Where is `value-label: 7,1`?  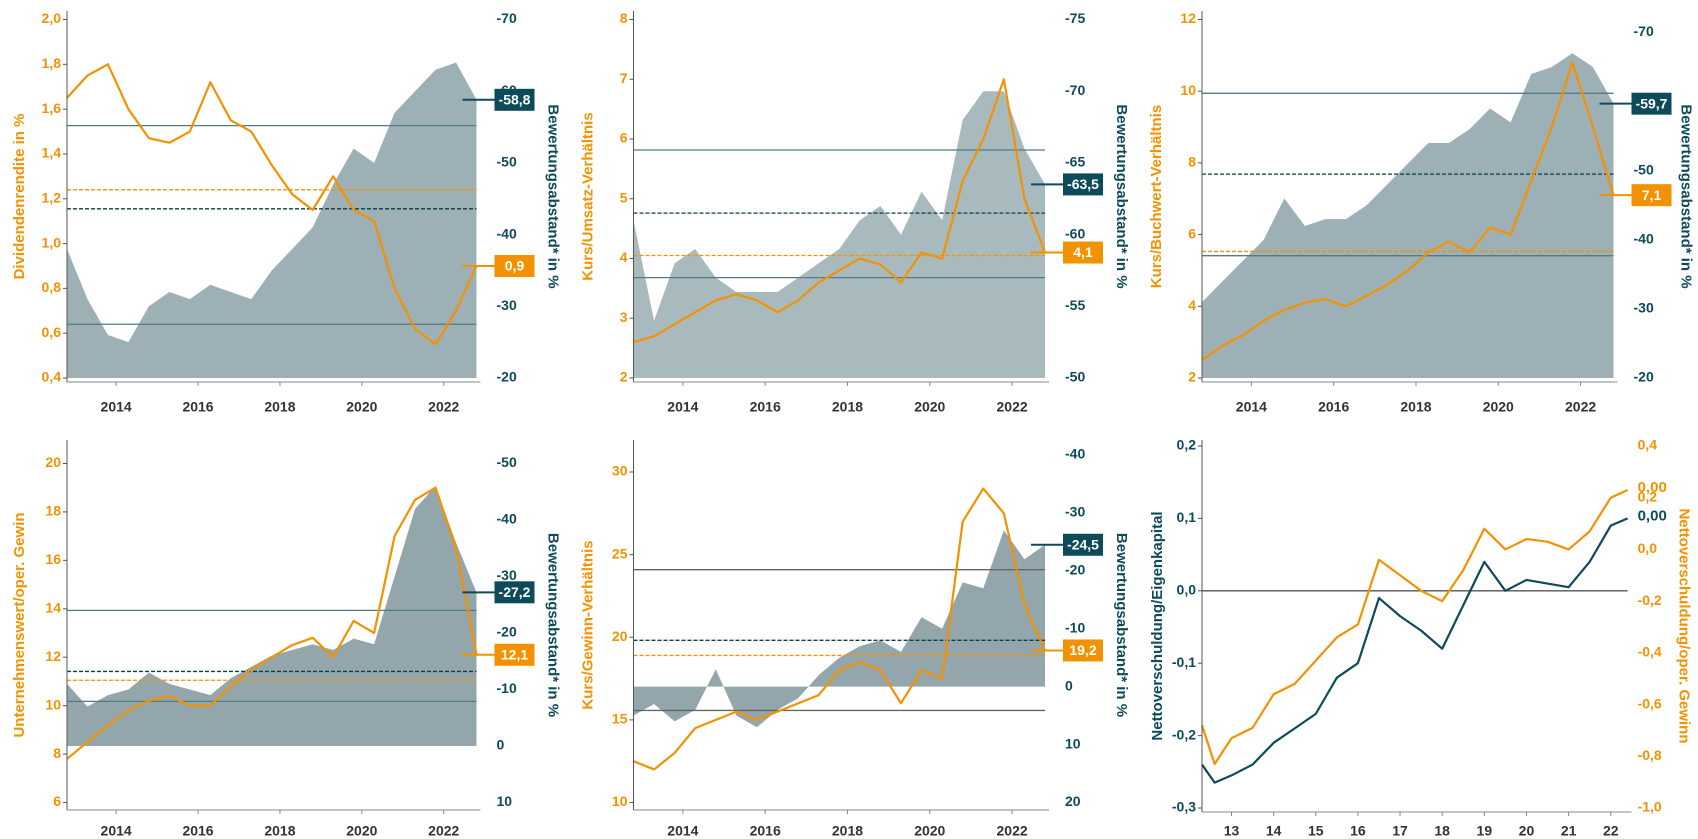
value-label: 7,1 is located at coordinates (1652, 195).